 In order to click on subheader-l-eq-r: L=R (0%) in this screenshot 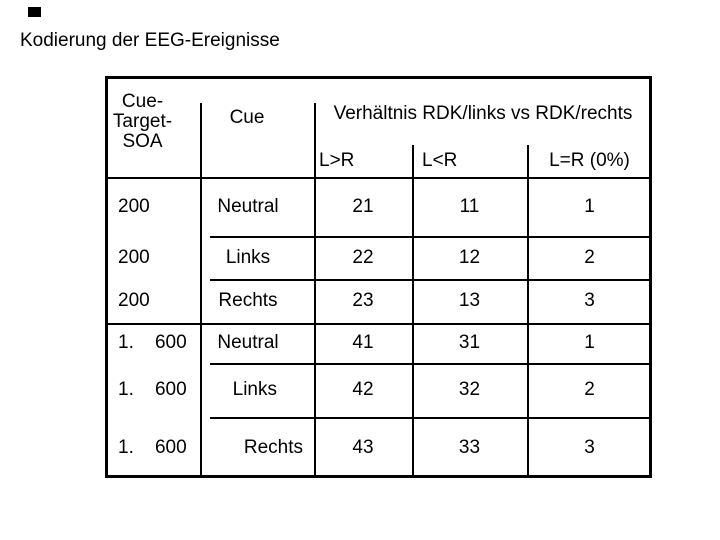, I will do `click(589, 160)`.